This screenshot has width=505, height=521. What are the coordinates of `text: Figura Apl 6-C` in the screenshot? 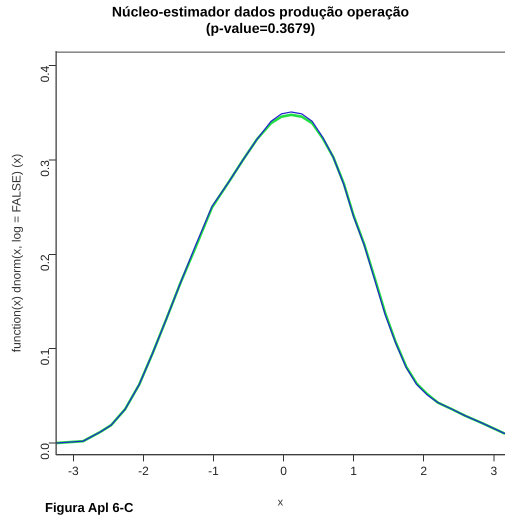 It's located at (89, 507).